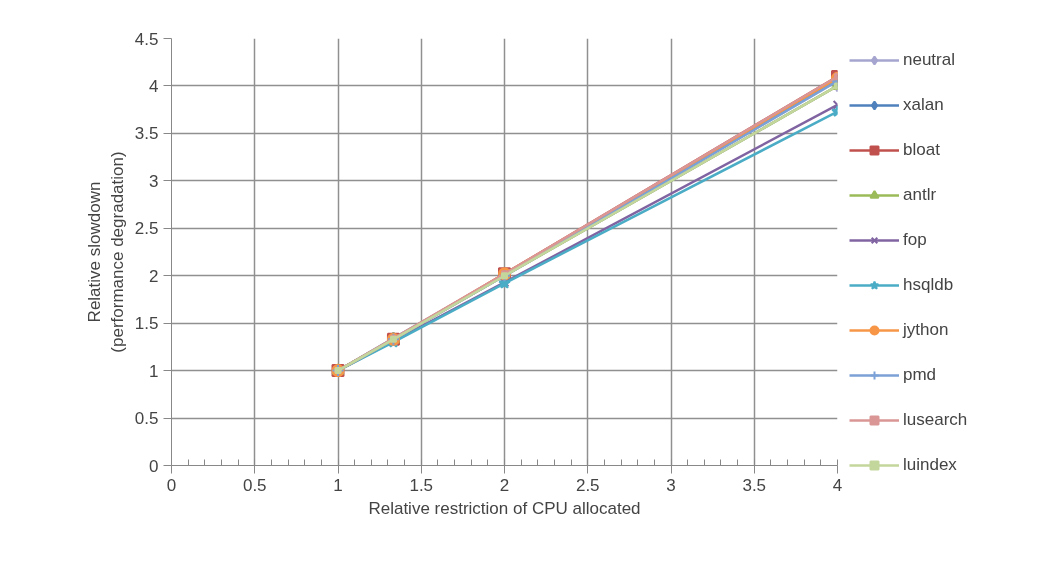 The width and height of the screenshot is (1050, 581). I want to click on x-tick-label: 3, so click(671, 485).